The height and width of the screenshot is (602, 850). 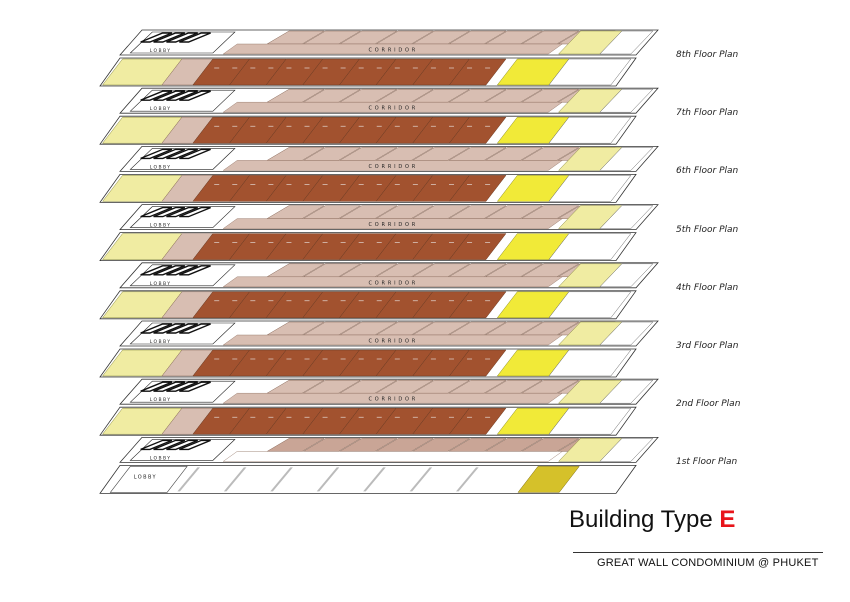 I want to click on floor-label: 8th Floor Plan, so click(x=707, y=55).